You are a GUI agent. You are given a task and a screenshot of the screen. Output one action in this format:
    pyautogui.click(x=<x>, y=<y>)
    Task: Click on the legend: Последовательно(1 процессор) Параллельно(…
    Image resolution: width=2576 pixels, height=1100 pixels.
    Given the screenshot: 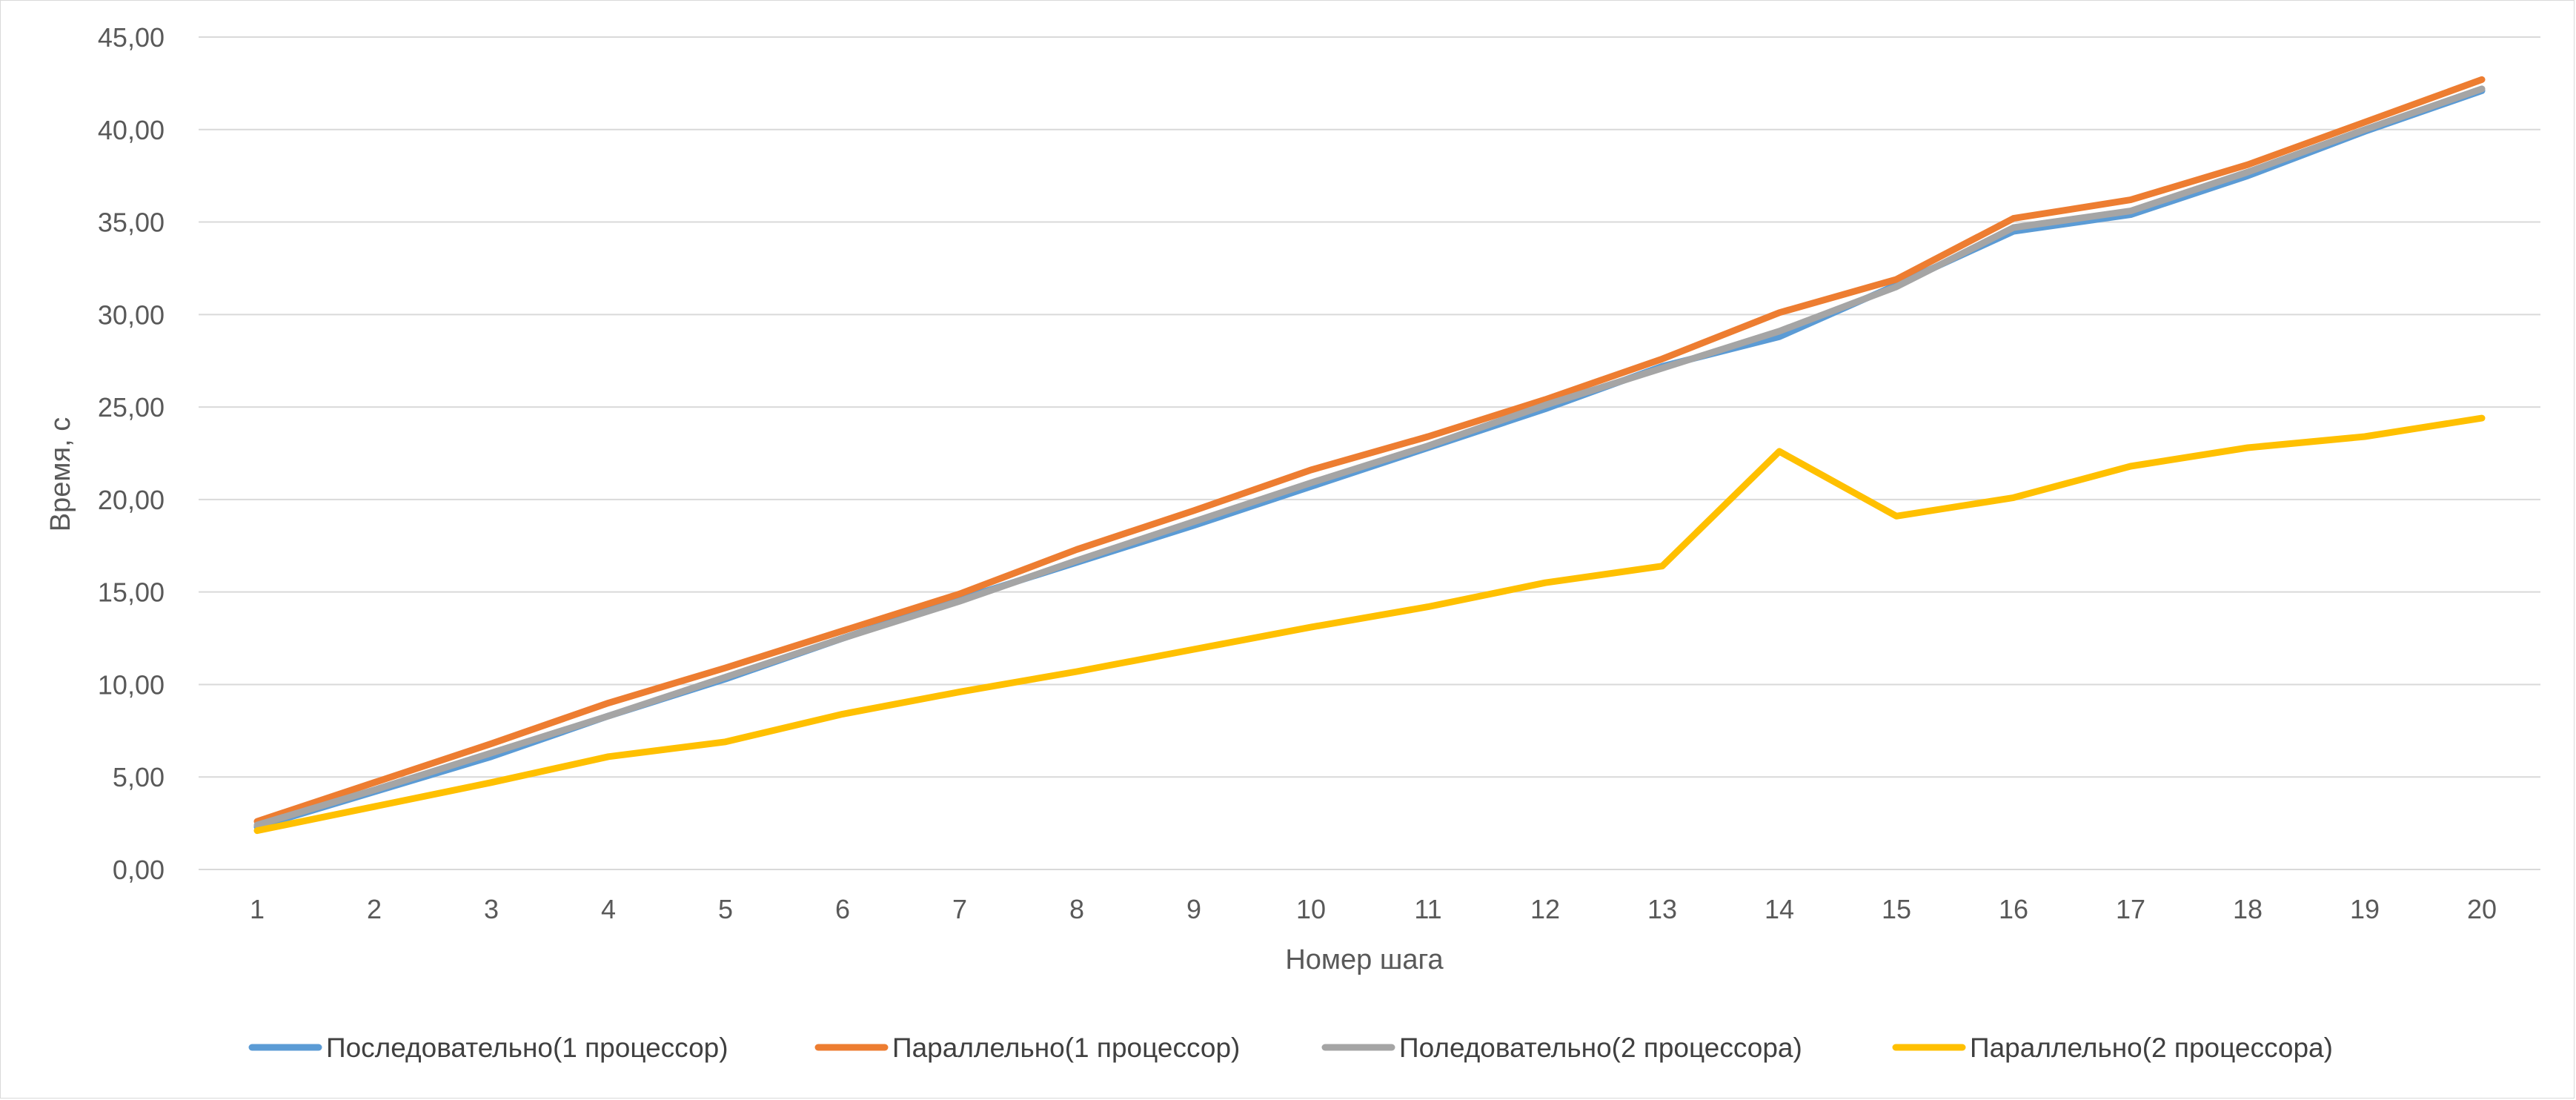 What is the action you would take?
    pyautogui.click(x=1290, y=1048)
    